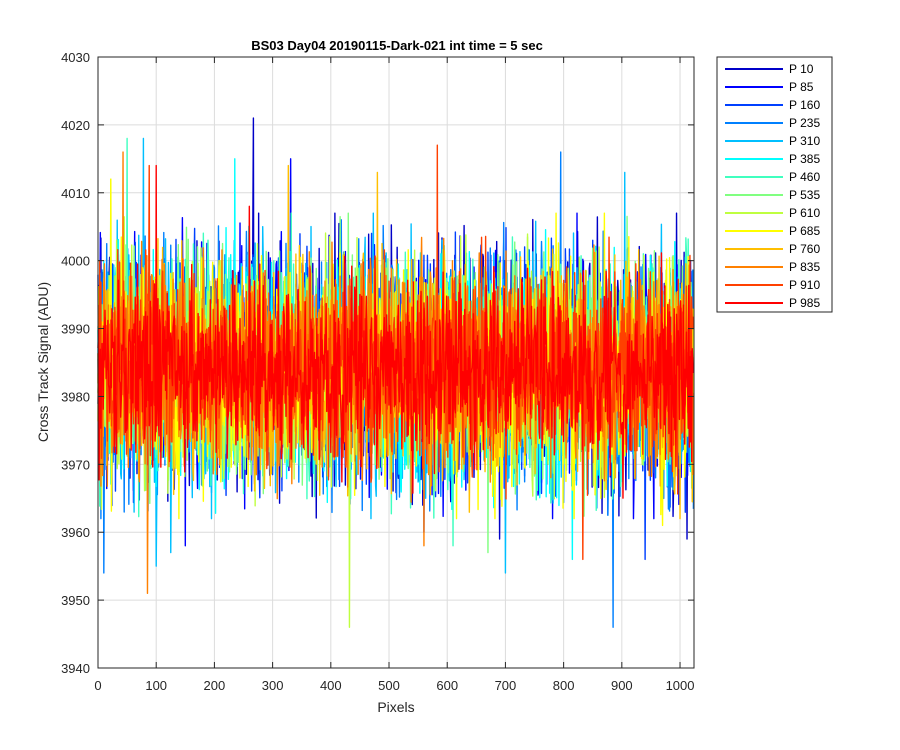  What do you see at coordinates (804, 177) in the screenshot?
I see `legend-label: P 460` at bounding box center [804, 177].